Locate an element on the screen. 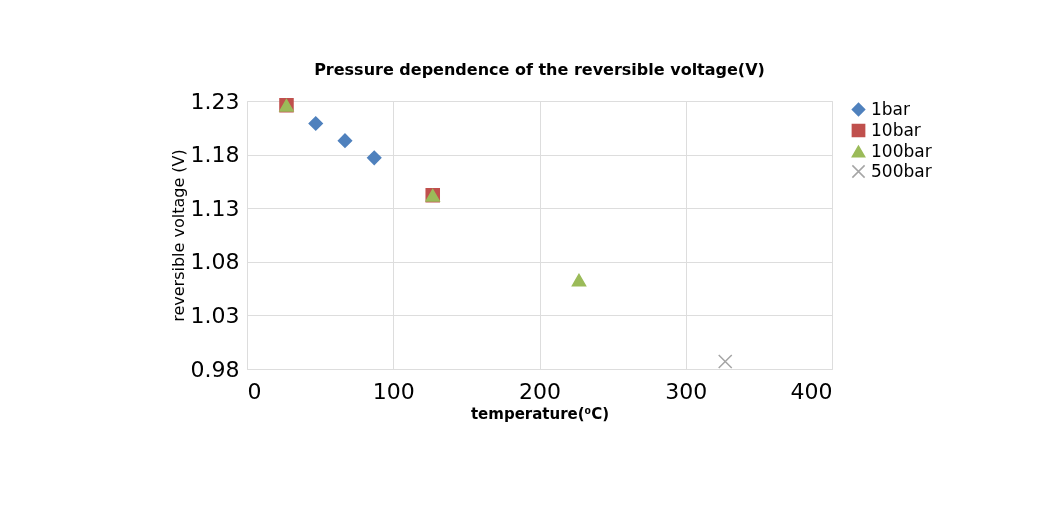 Image resolution: width=1064 pixels, height=515 pixels. y-axis-title: reversible voltage (V) is located at coordinates (178, 235).